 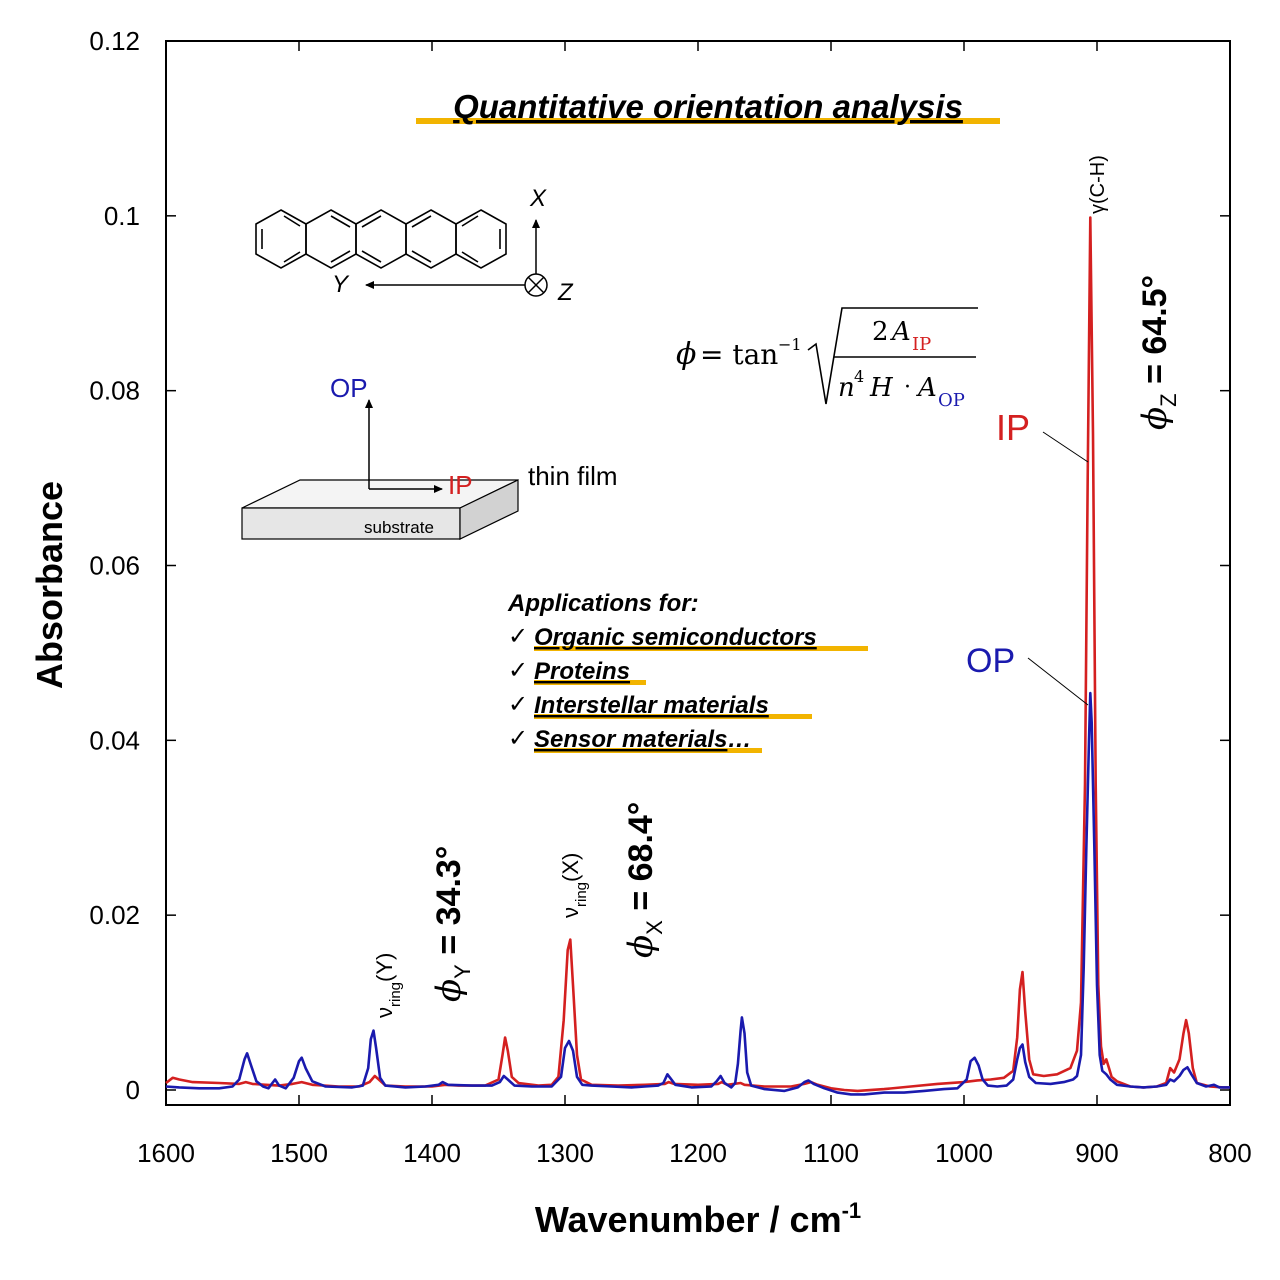 What do you see at coordinates (1096, 1153) in the screenshot?
I see `x-tick-label: 900` at bounding box center [1096, 1153].